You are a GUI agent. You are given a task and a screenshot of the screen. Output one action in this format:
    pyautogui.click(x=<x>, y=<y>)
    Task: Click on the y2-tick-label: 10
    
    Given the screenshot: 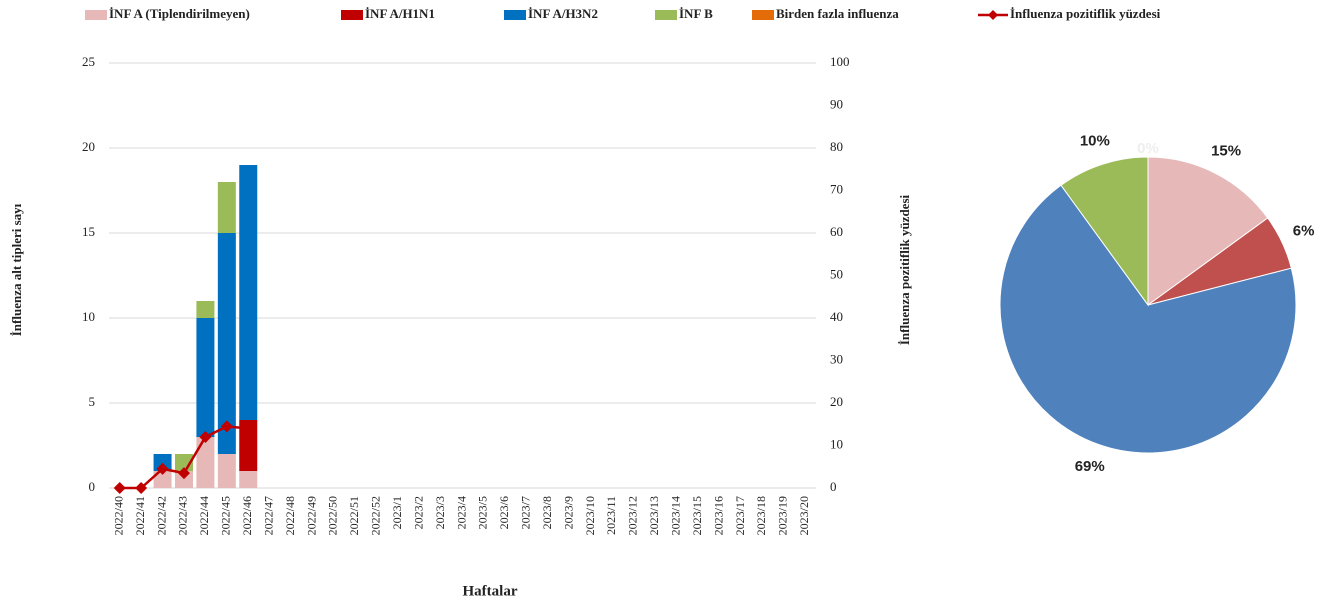 What is the action you would take?
    pyautogui.click(x=836, y=443)
    